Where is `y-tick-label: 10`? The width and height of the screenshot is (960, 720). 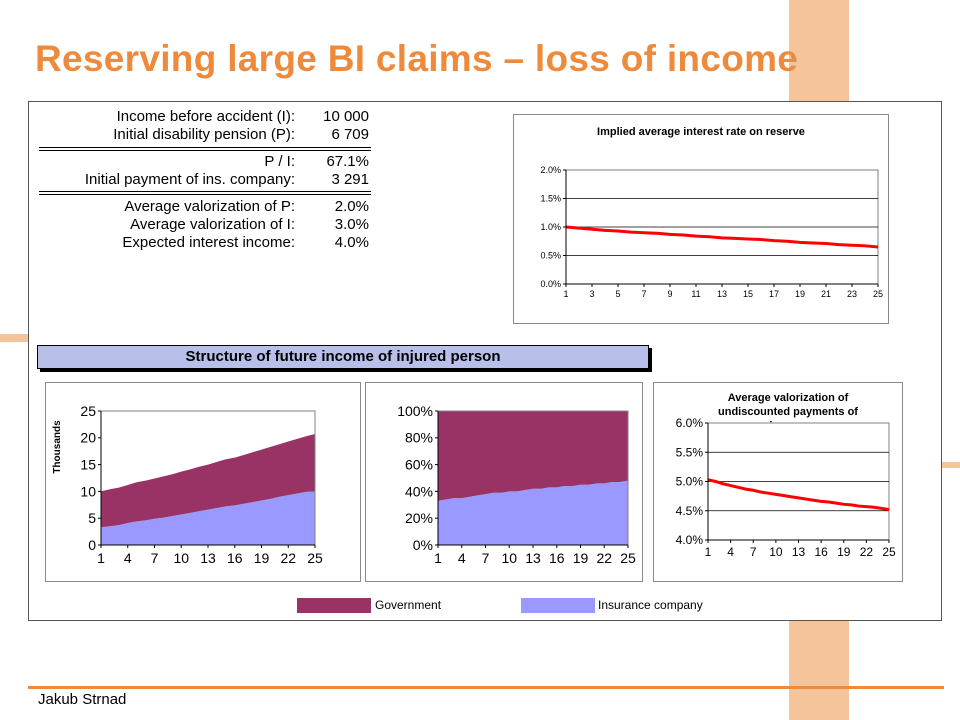
y-tick-label: 10 is located at coordinates (88, 491).